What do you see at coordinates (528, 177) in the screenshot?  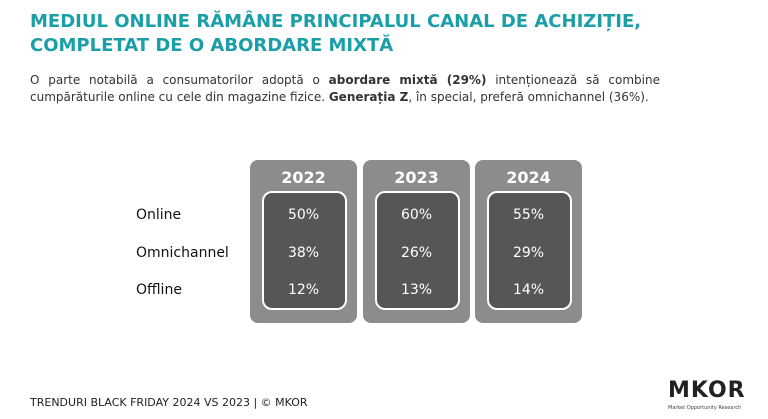 I see `year-header: 2024` at bounding box center [528, 177].